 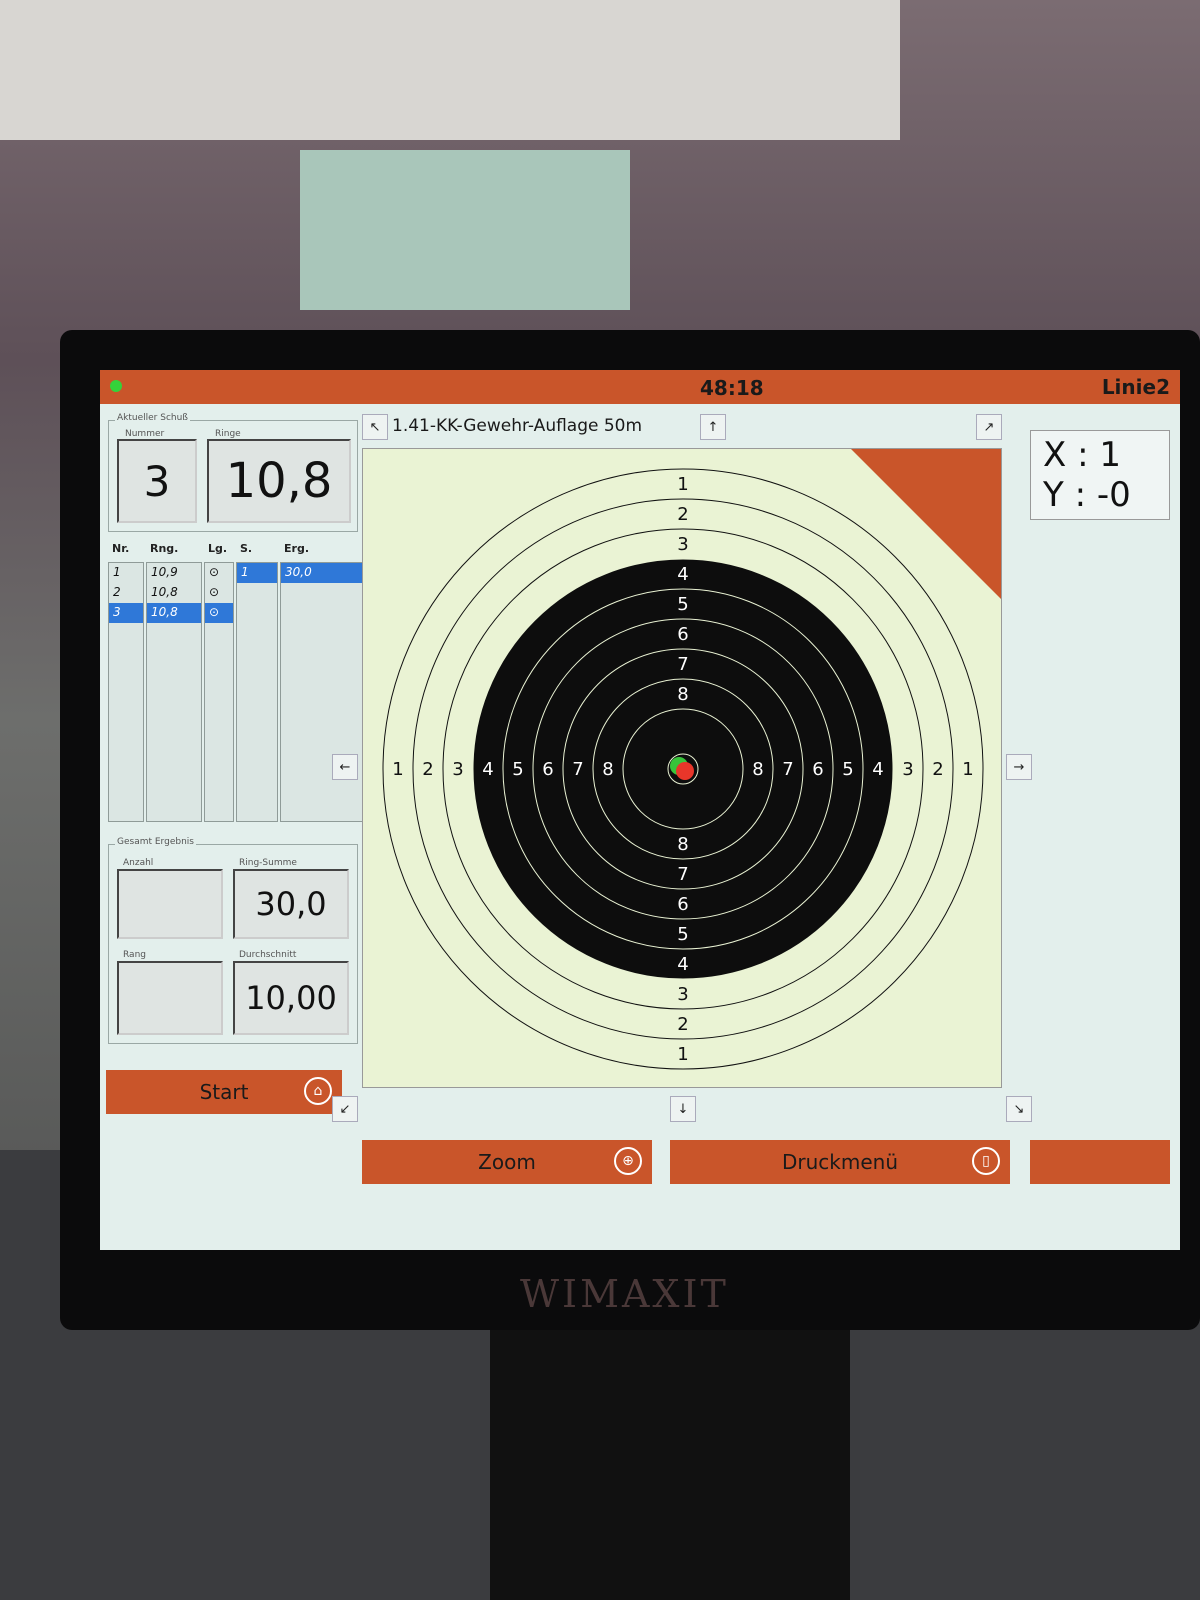 What do you see at coordinates (117, 592) in the screenshot?
I see `table-row: 2` at bounding box center [117, 592].